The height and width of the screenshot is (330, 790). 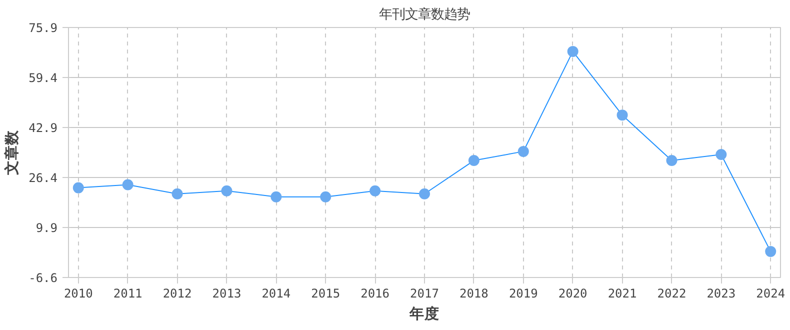 What do you see at coordinates (127, 293) in the screenshot?
I see `x-tick-label: 2011` at bounding box center [127, 293].